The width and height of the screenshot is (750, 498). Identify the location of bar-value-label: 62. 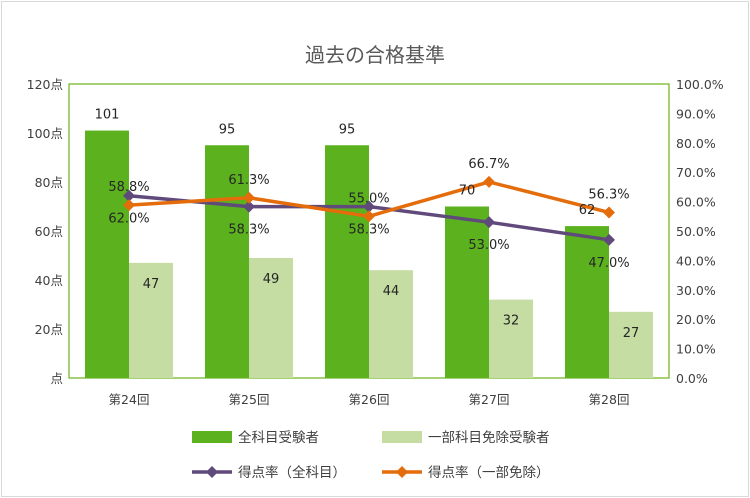
(587, 210).